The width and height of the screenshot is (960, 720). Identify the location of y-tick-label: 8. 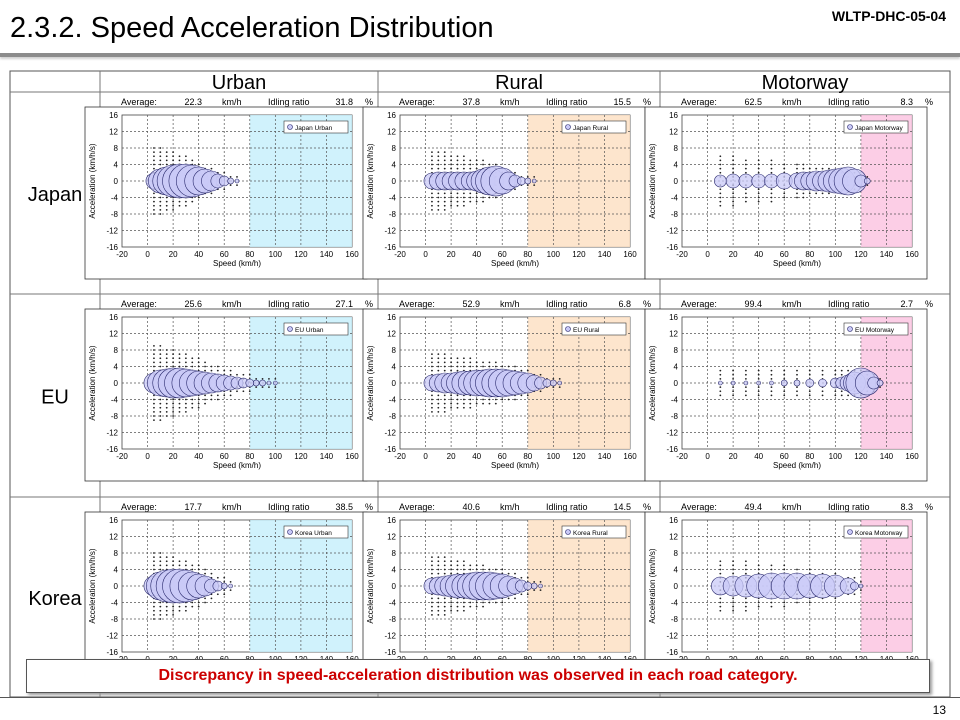
(116, 553).